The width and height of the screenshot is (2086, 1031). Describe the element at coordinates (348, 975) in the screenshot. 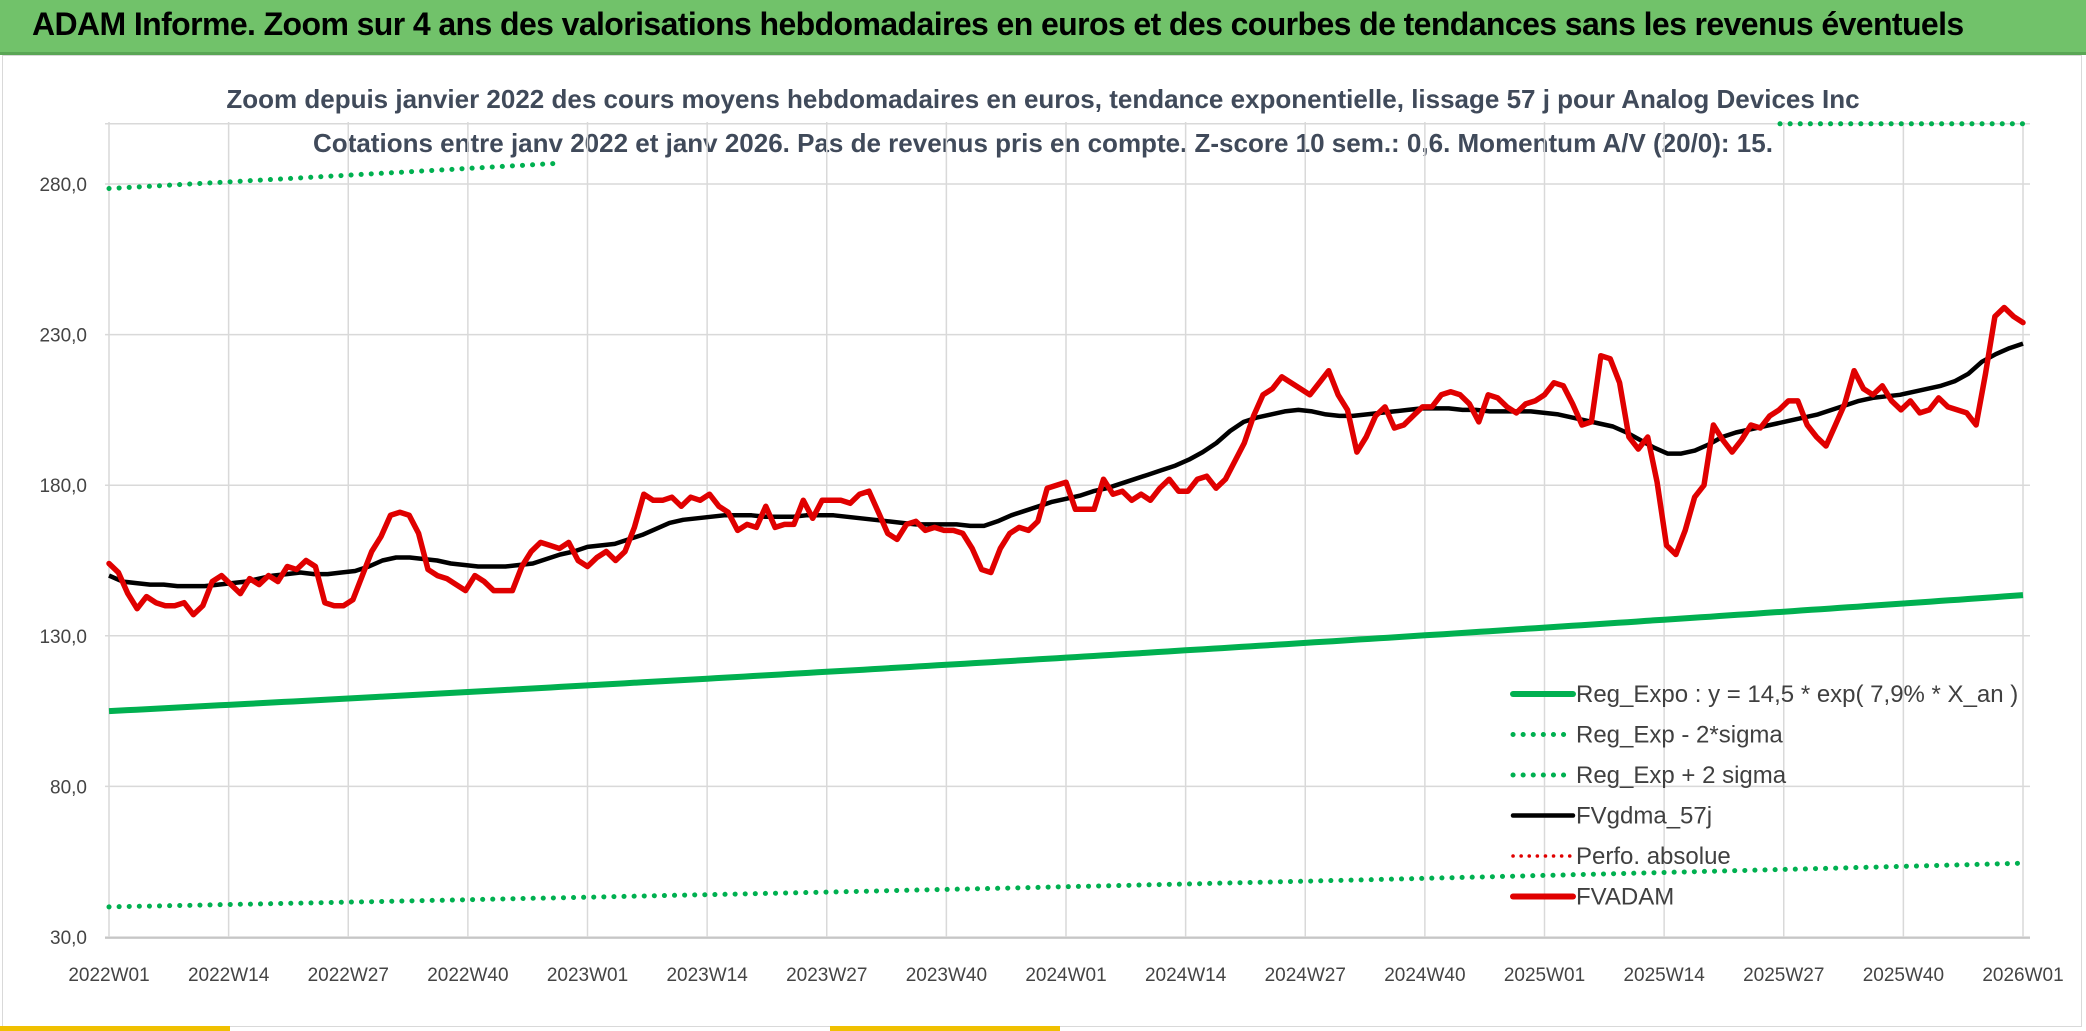

I see `x-tick-label: 2022W27` at that location.